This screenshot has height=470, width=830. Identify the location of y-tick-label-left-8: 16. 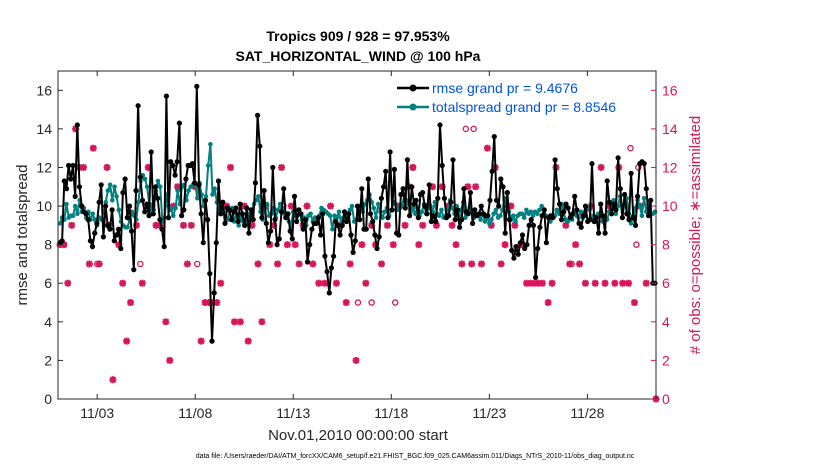
(44, 90).